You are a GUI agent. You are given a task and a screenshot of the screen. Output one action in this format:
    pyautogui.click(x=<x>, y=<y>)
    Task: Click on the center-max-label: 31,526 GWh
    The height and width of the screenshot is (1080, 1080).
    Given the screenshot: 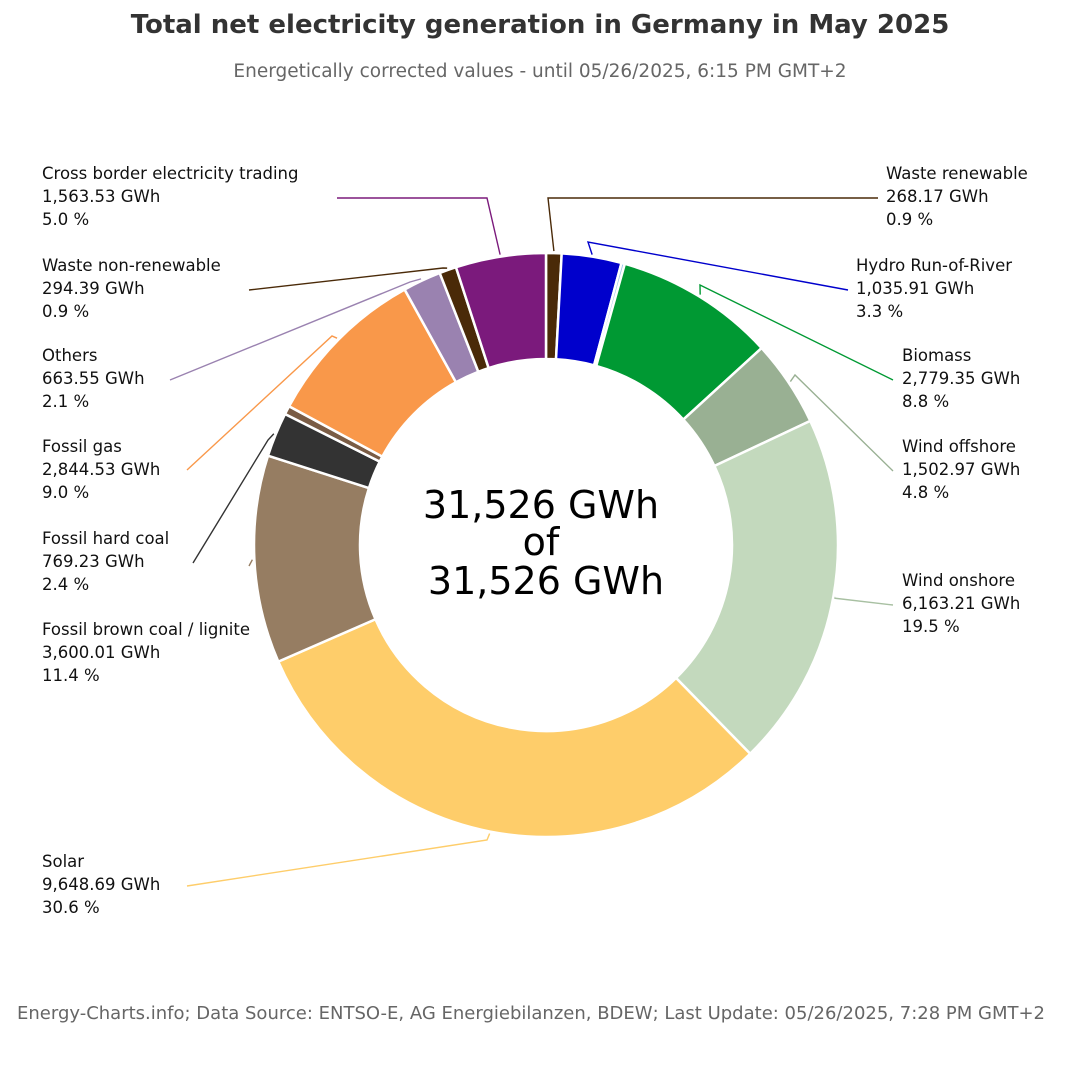 What is the action you would take?
    pyautogui.click(x=546, y=581)
    